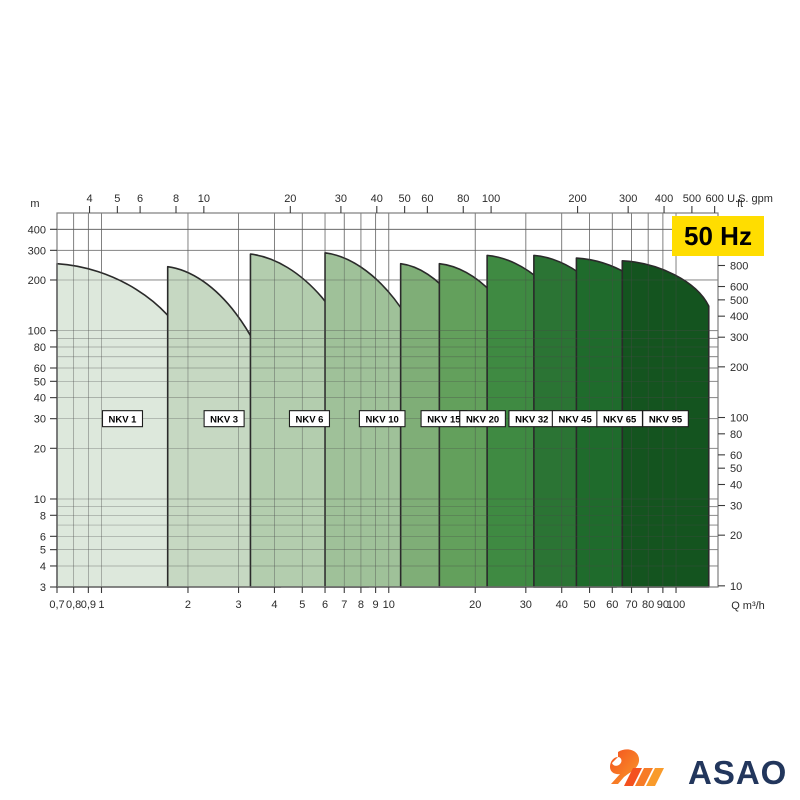 The height and width of the screenshot is (800, 800). I want to click on frequency-badge-background, so click(718, 236).